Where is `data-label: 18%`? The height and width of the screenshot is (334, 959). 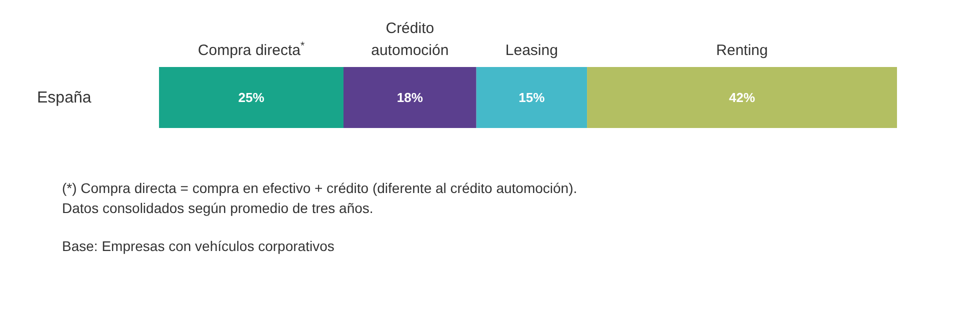 data-label: 18% is located at coordinates (410, 98).